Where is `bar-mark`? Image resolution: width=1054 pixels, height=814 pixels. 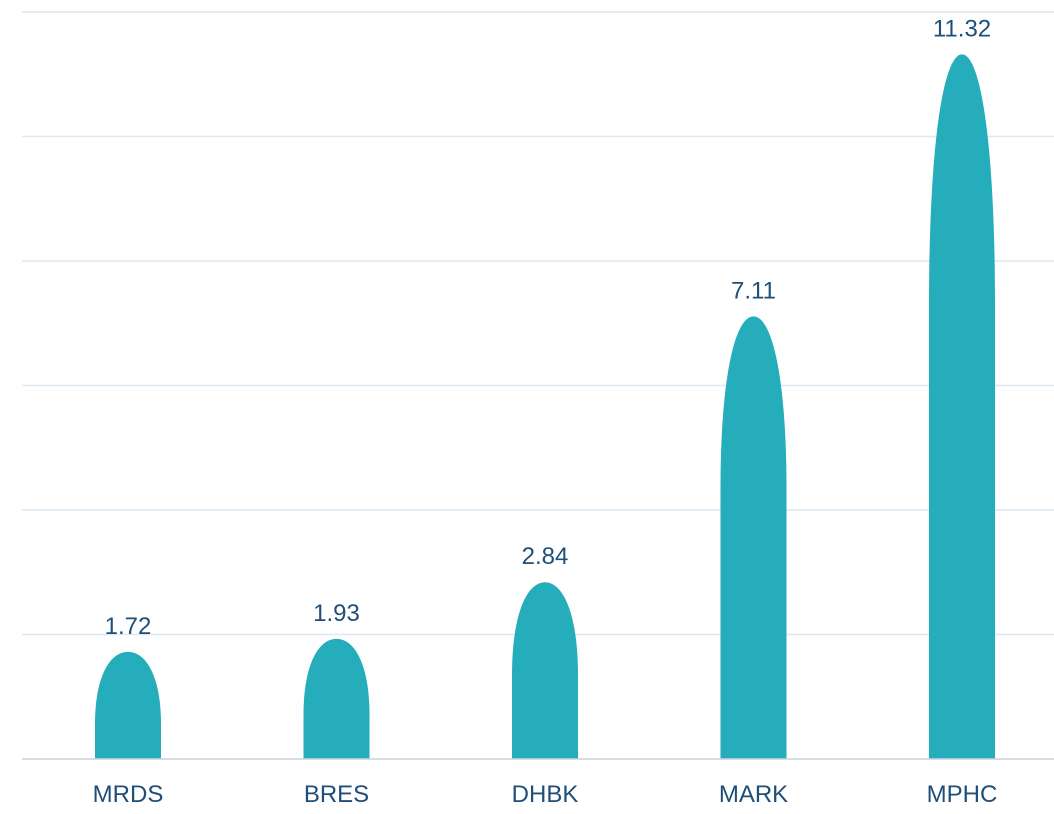
bar-mark is located at coordinates (753, 537).